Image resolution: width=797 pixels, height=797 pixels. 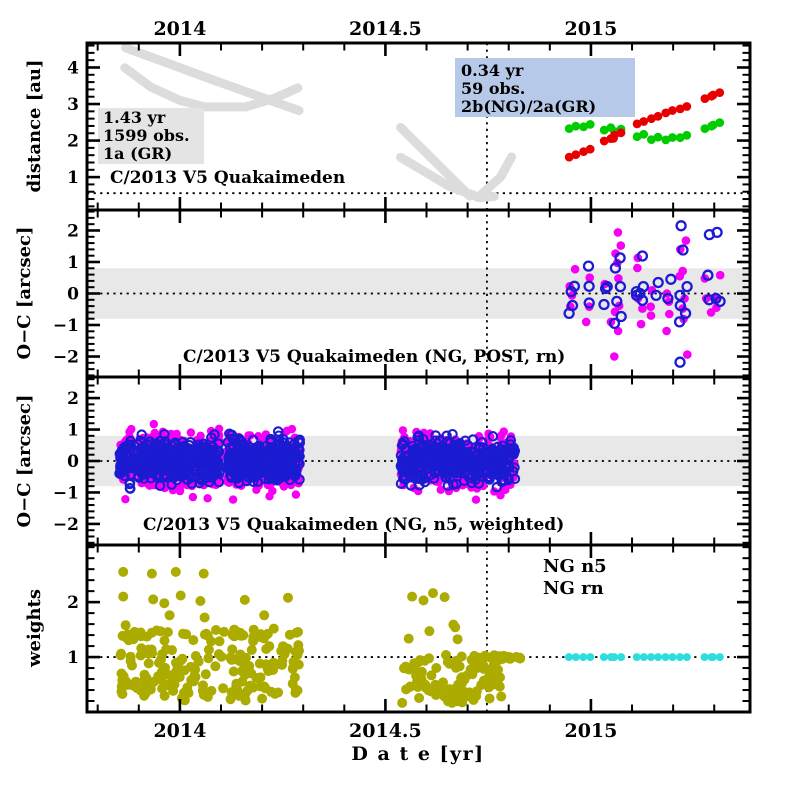 What do you see at coordinates (320, 637) in the screenshot?
I see `panel4-olive-points` at bounding box center [320, 637].